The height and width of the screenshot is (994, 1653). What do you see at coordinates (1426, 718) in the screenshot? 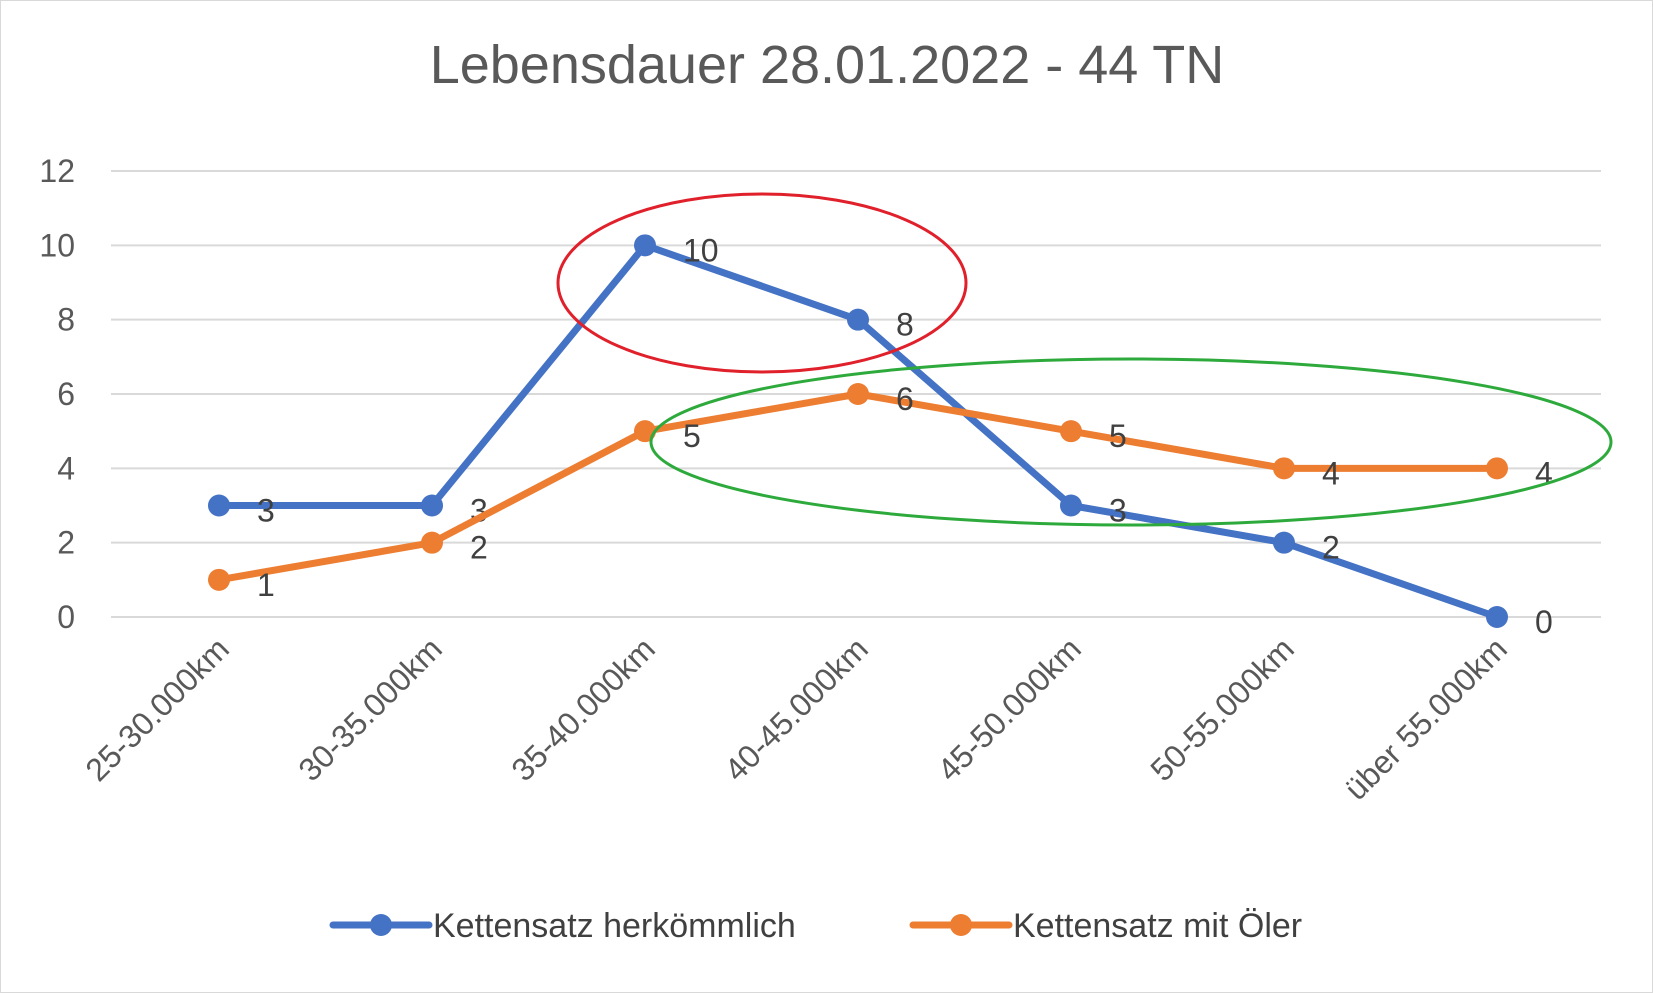
I see `x-tick-label: über 55.000km` at bounding box center [1426, 718].